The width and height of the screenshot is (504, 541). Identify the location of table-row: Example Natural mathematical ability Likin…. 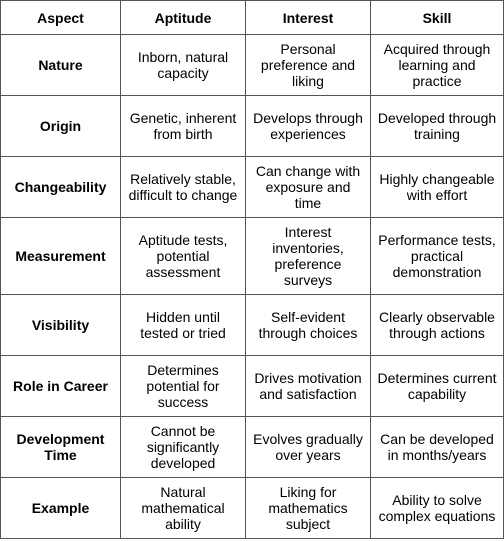
(252, 508).